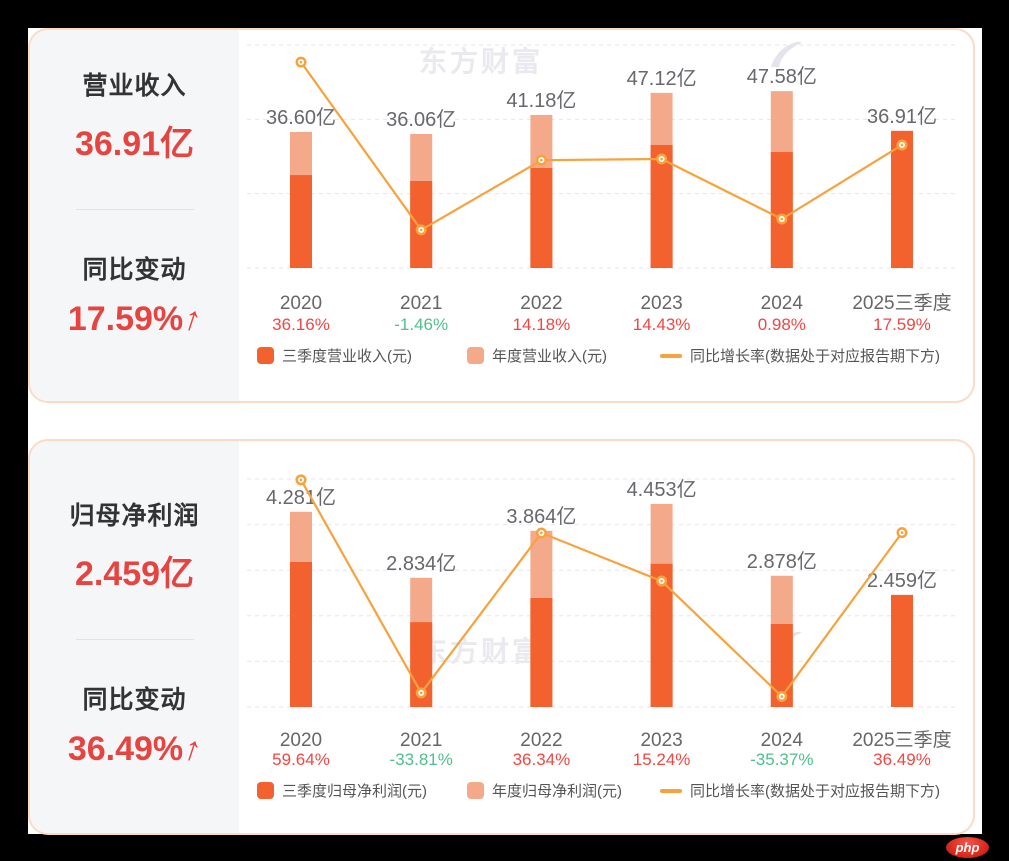  I want to click on revenue-metric-value: 36.91亿, so click(134, 144).